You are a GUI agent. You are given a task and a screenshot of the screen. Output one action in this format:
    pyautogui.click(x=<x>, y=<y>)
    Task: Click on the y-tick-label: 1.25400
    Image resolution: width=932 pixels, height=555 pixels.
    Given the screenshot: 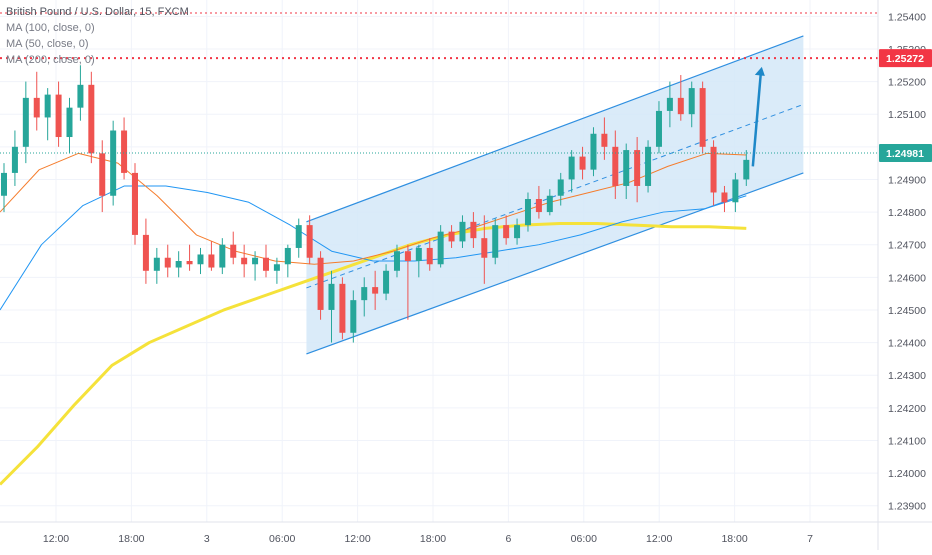 What is the action you would take?
    pyautogui.click(x=907, y=17)
    